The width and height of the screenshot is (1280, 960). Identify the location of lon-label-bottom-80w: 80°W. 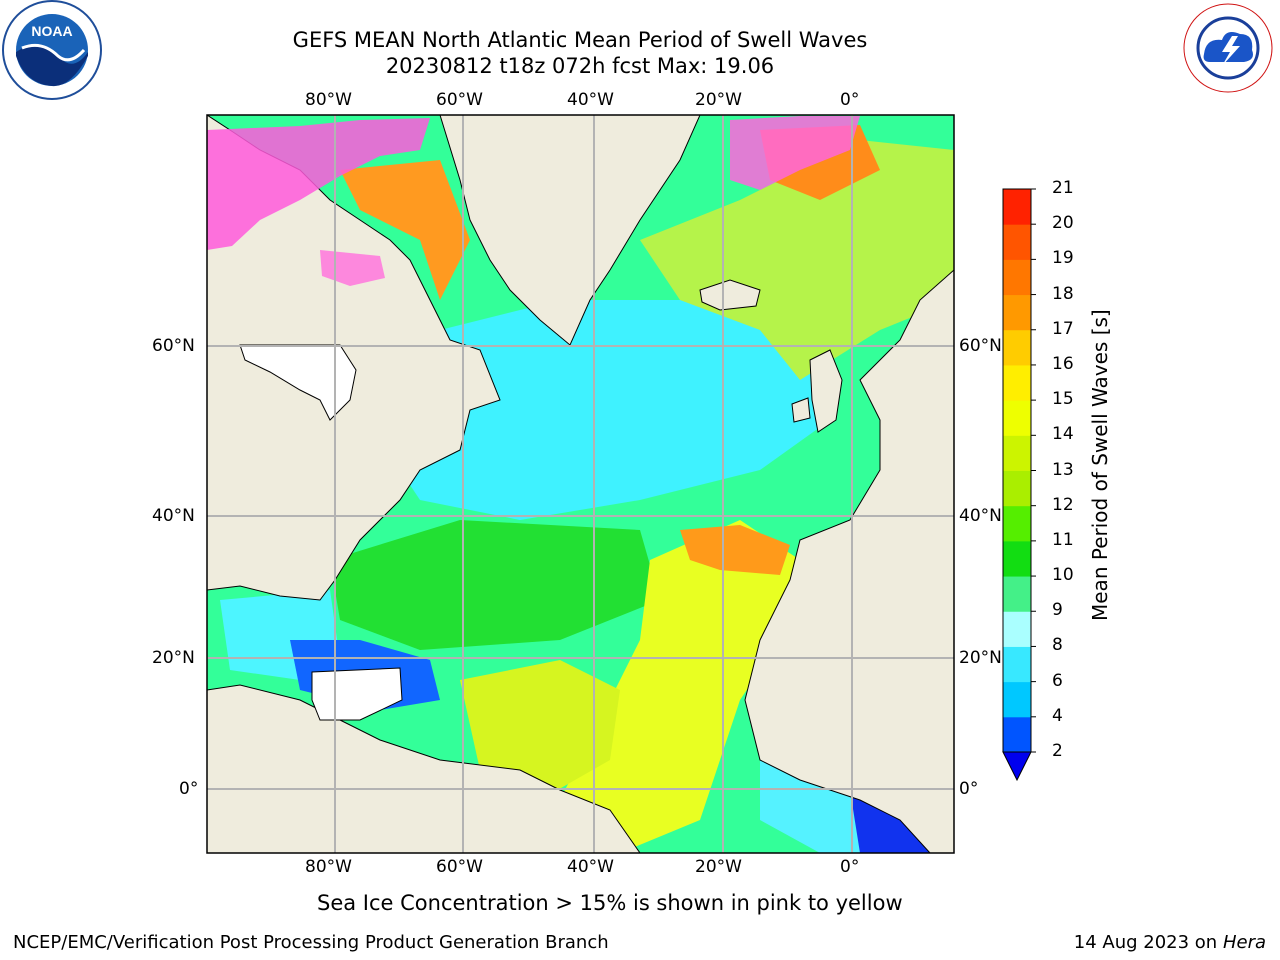
(328, 867).